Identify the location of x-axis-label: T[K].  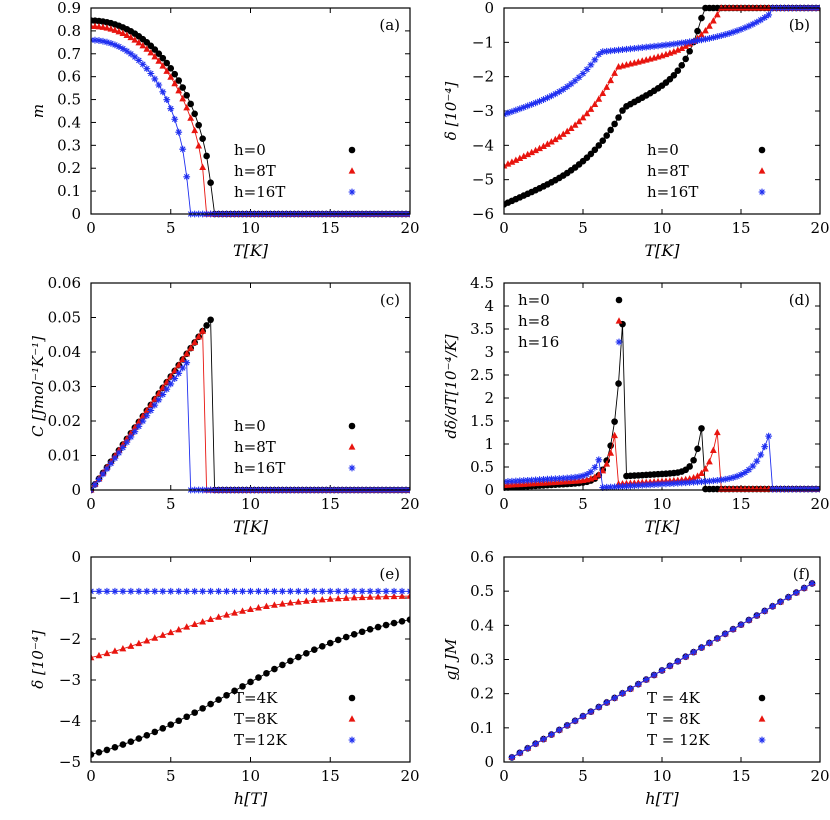
(251, 526).